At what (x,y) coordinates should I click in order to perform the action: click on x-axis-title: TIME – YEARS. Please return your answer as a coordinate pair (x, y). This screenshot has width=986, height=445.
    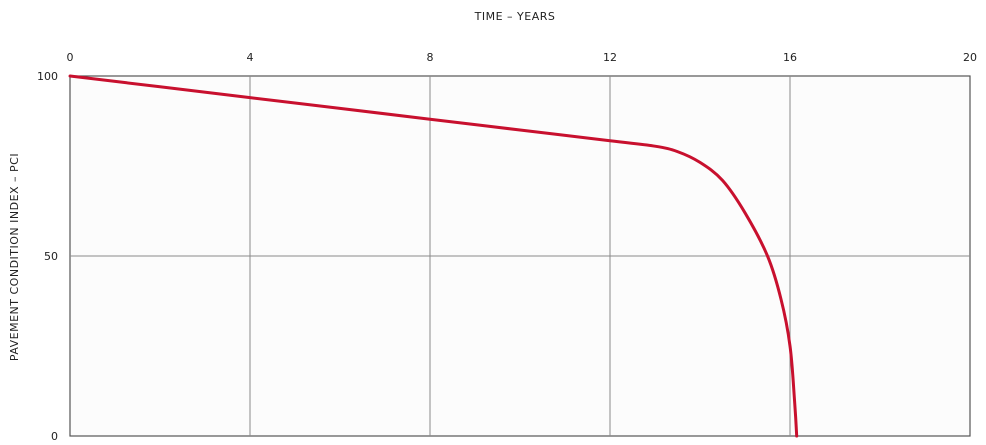
    Looking at the image, I should click on (515, 16).